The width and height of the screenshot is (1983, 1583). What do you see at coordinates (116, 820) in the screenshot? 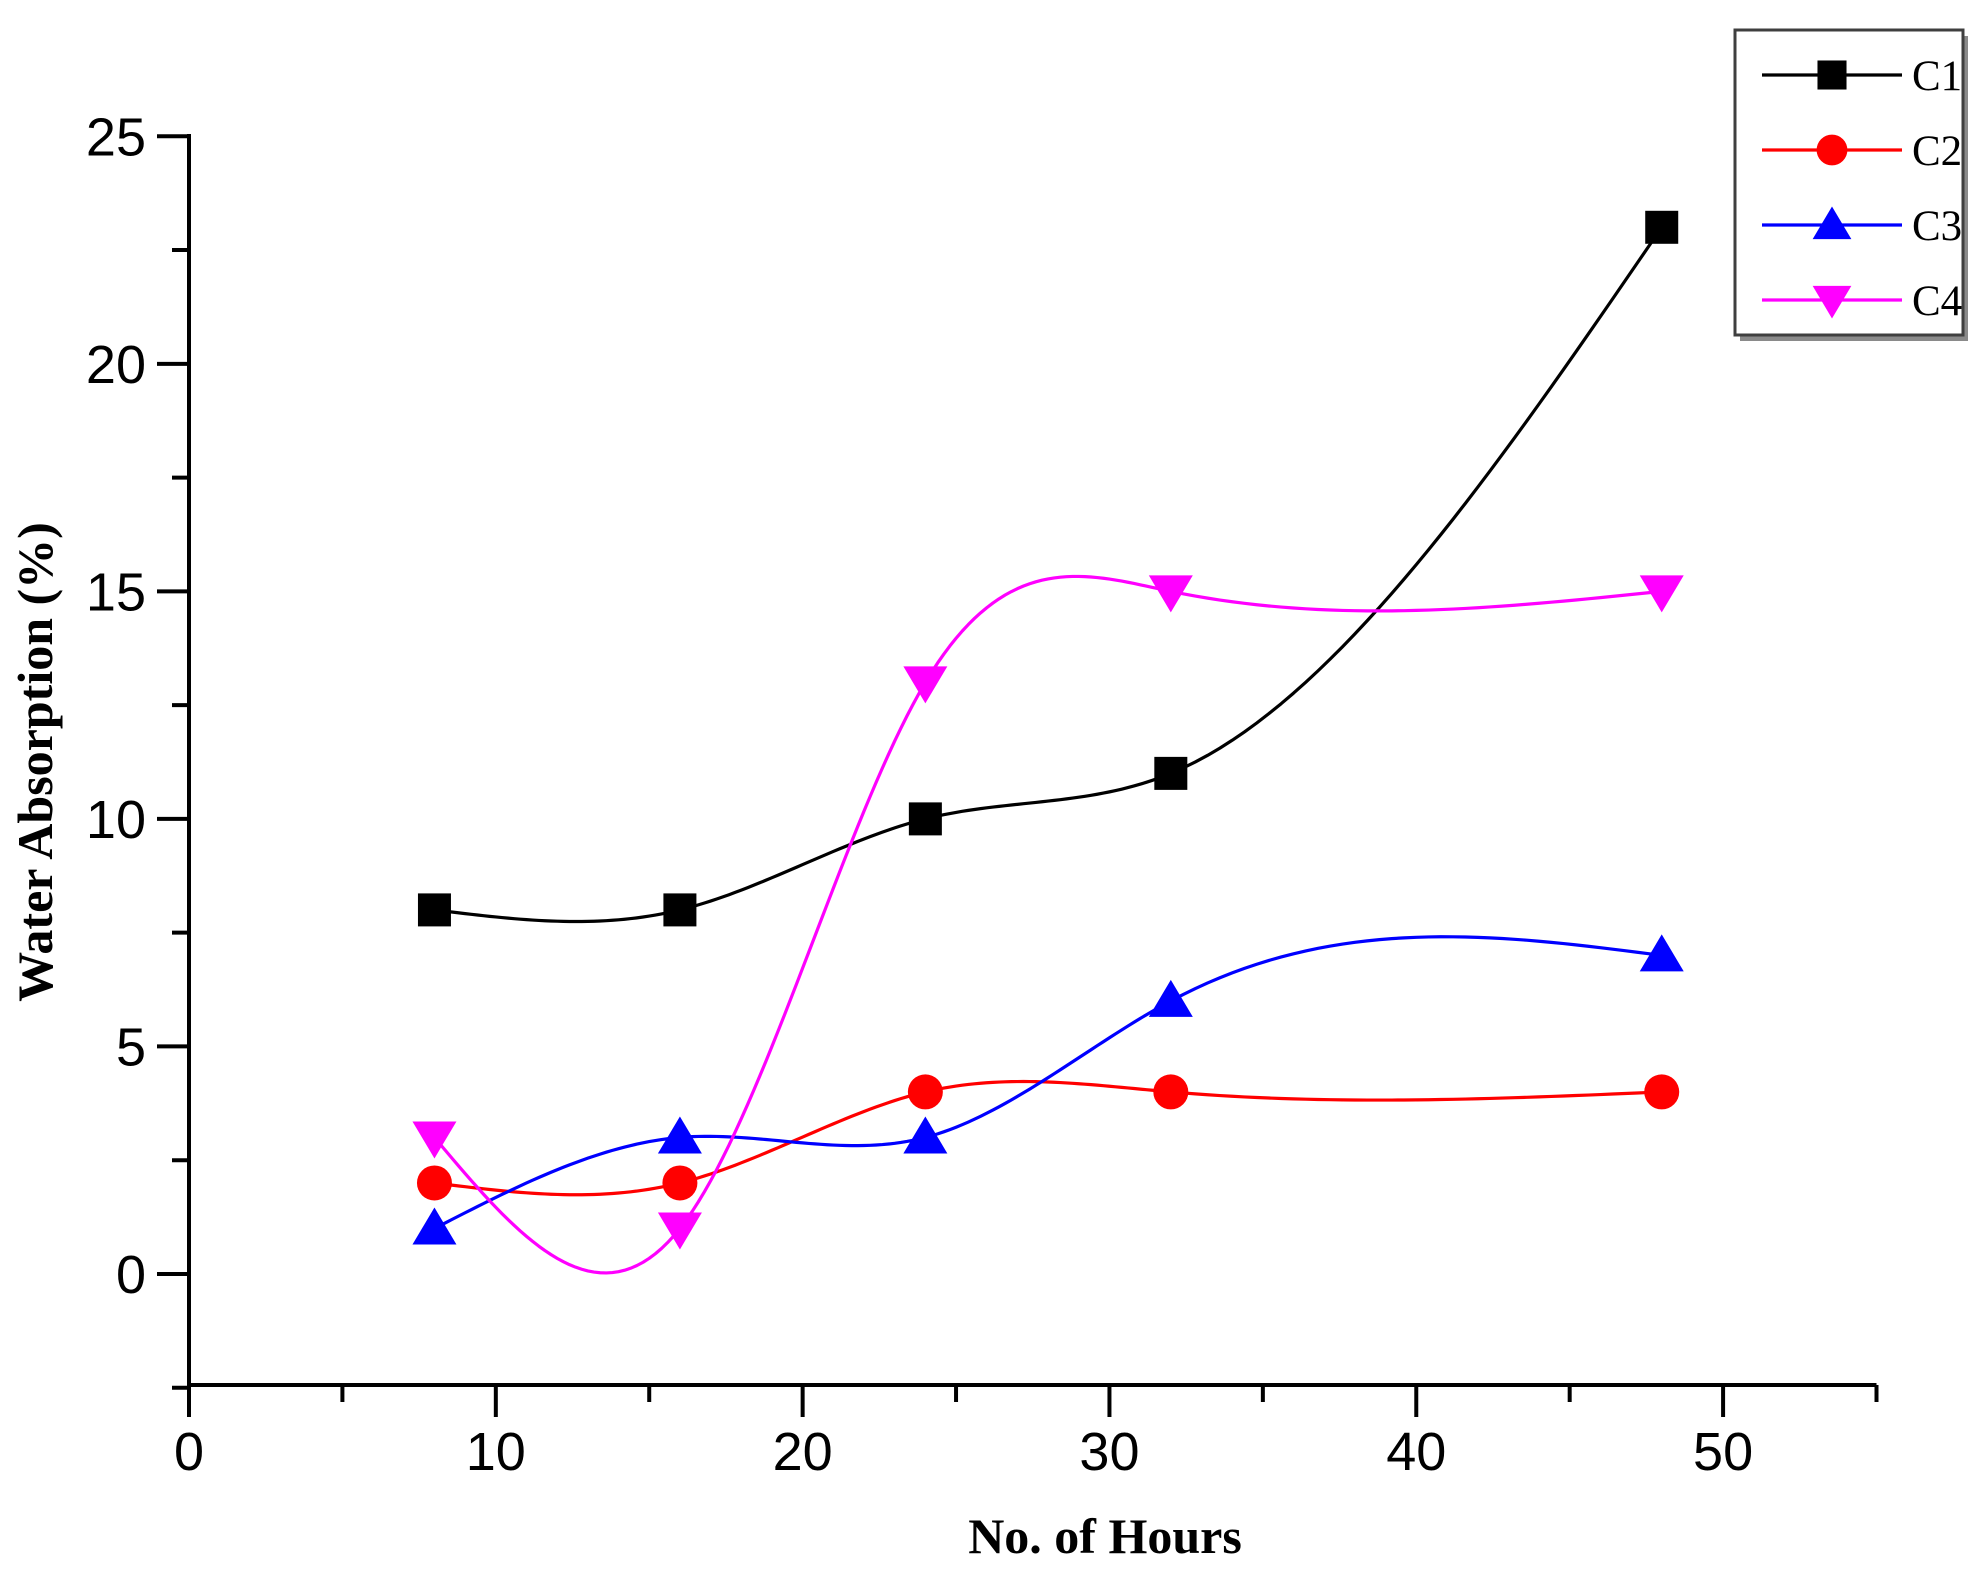
I see `y-tick-label: 10` at bounding box center [116, 820].